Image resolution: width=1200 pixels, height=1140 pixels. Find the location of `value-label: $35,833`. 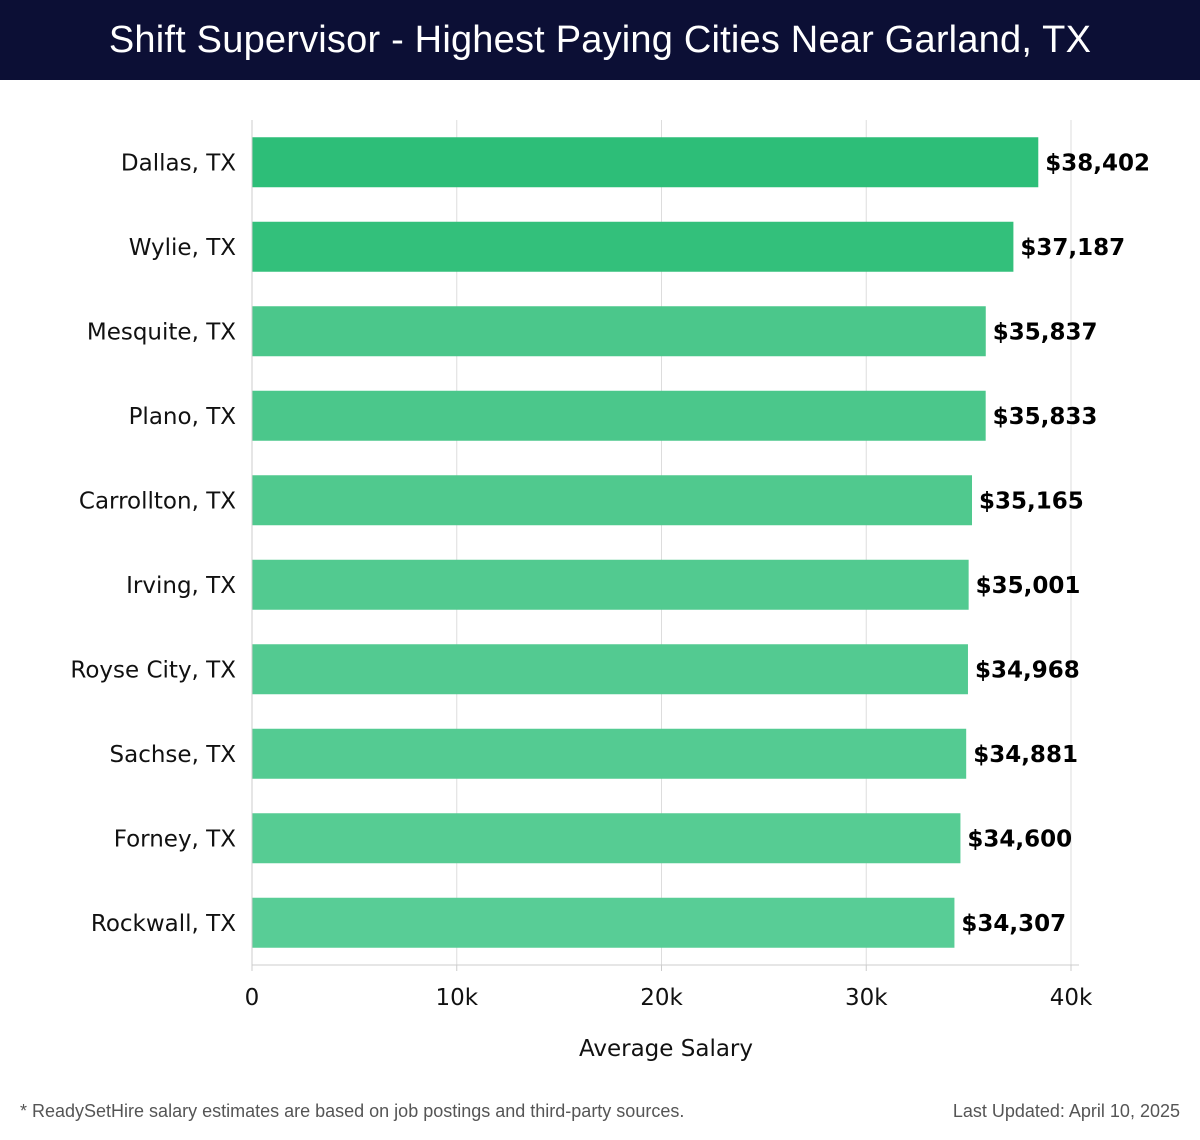

value-label: $35,833 is located at coordinates (1045, 417).